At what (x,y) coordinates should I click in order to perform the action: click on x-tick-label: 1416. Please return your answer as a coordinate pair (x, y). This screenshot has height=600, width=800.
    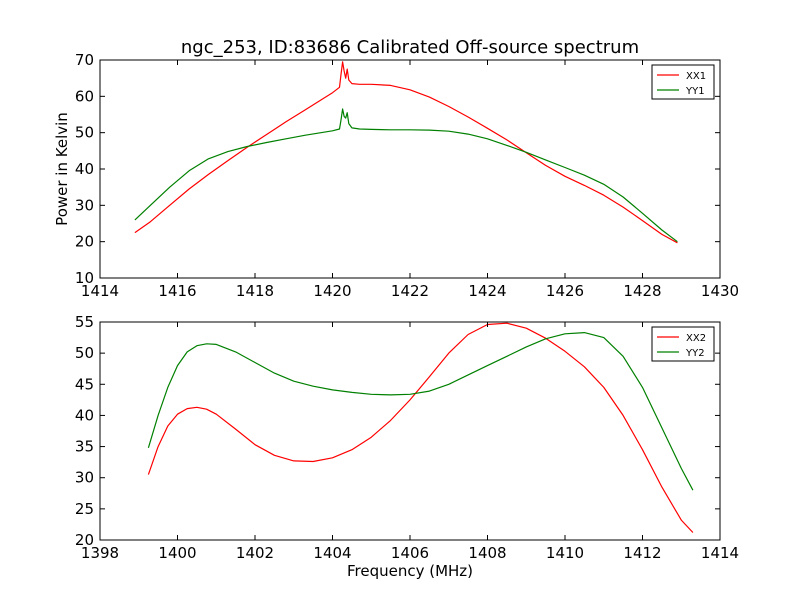
    Looking at the image, I should click on (177, 291).